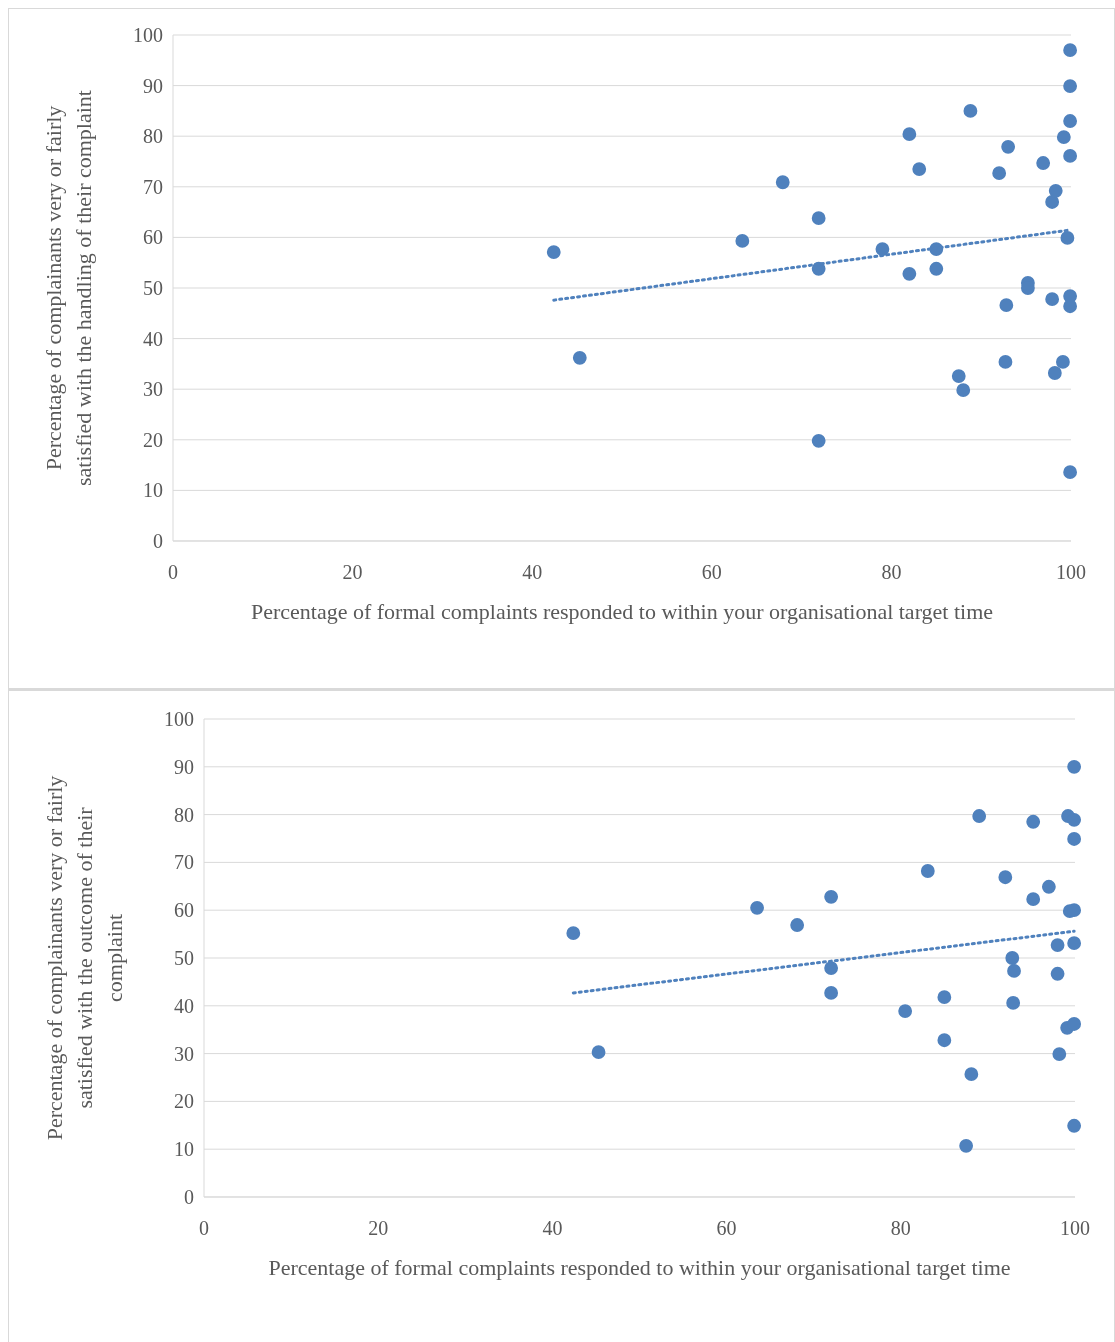 This screenshot has height=1342, width=1115. Describe the element at coordinates (204, 1228) in the screenshot. I see `x-tick-label: 0` at that location.